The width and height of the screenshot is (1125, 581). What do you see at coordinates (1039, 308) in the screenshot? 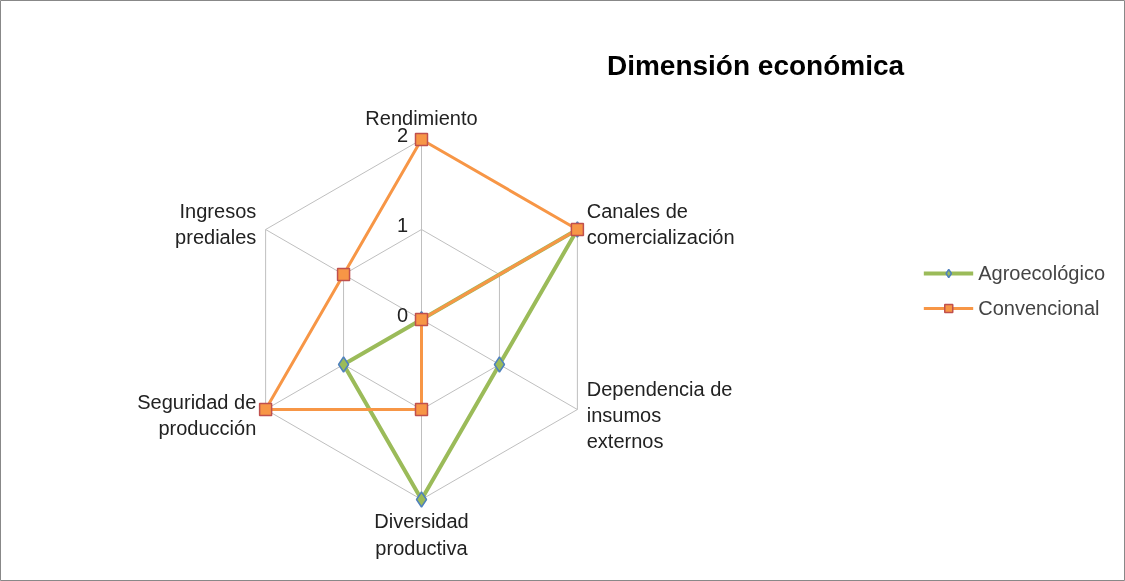
I see `legend-label: Convencional` at bounding box center [1039, 308].